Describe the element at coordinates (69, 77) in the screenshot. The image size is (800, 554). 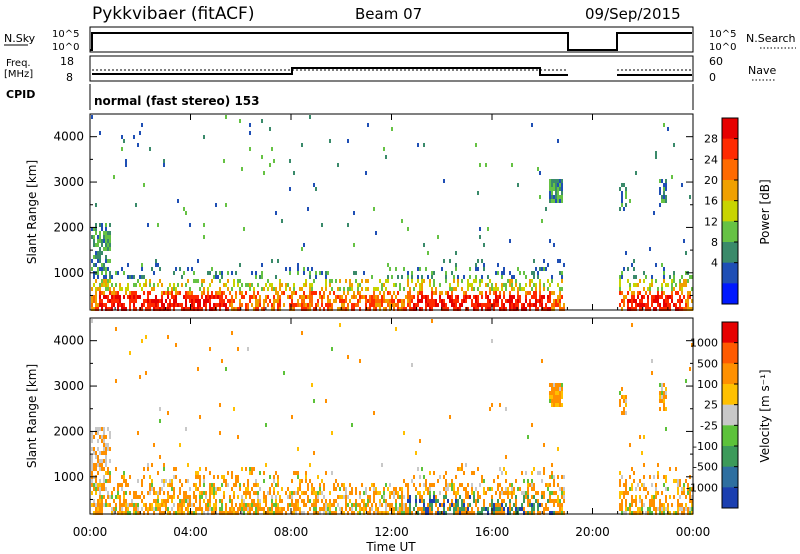
I see `freq-left-bottom-tick: 8` at that location.